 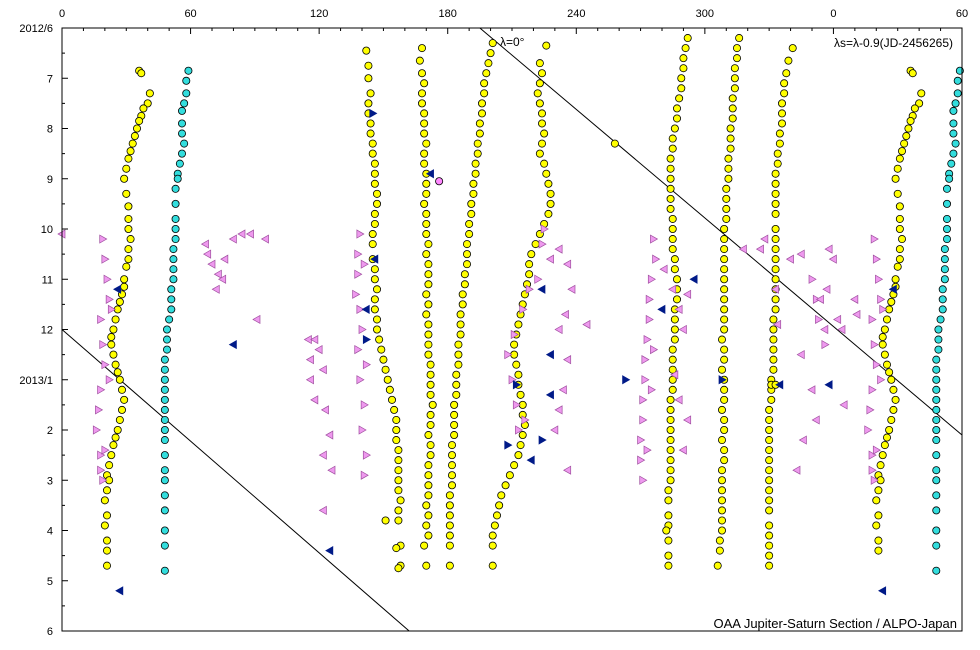 I want to click on y-axis: 2012/6 7 8 9 10 11 12 2013/1 2 3 4 5 6, so click(x=43, y=330).